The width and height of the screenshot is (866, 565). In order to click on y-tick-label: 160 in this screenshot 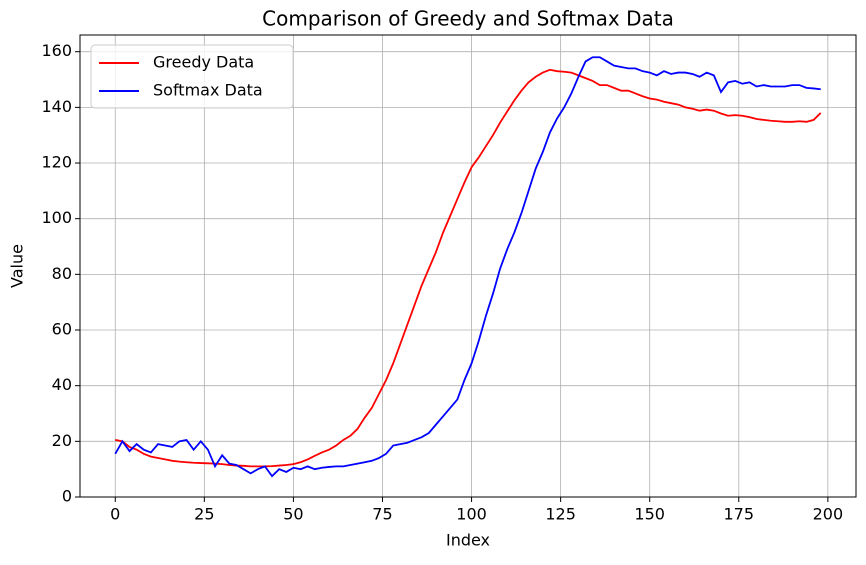, I will do `click(56, 50)`.